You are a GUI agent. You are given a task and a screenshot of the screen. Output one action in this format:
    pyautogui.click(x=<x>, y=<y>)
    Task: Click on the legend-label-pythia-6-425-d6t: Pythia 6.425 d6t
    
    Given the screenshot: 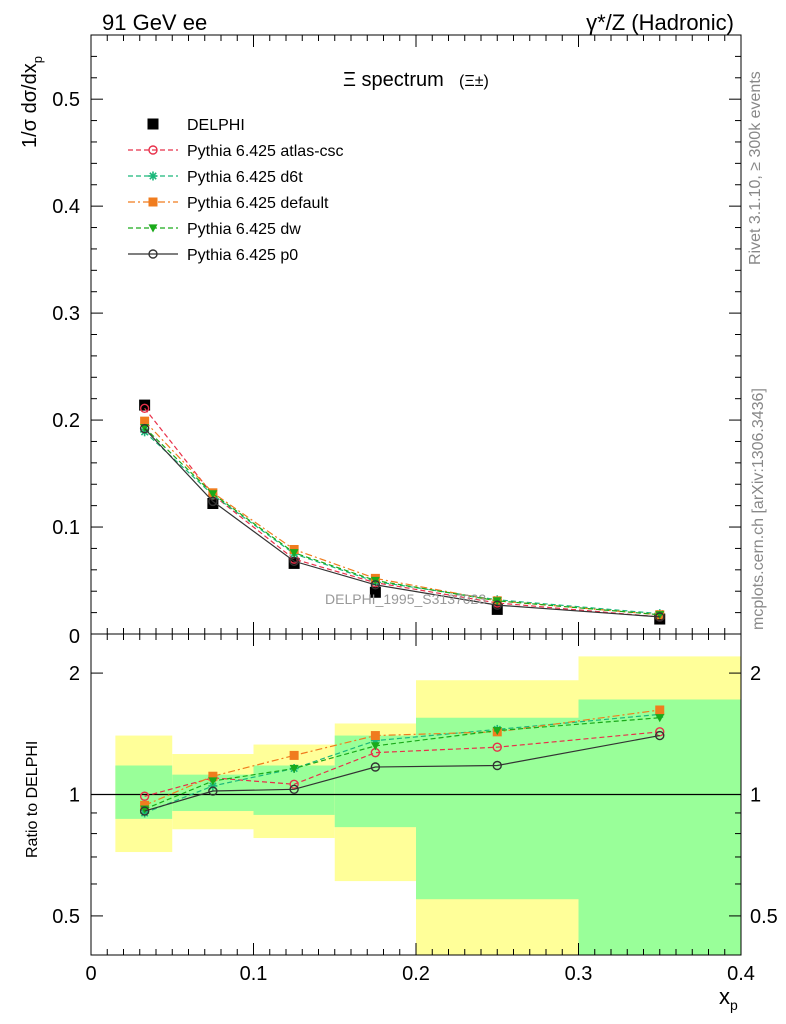 What is the action you would take?
    pyautogui.click(x=245, y=177)
    